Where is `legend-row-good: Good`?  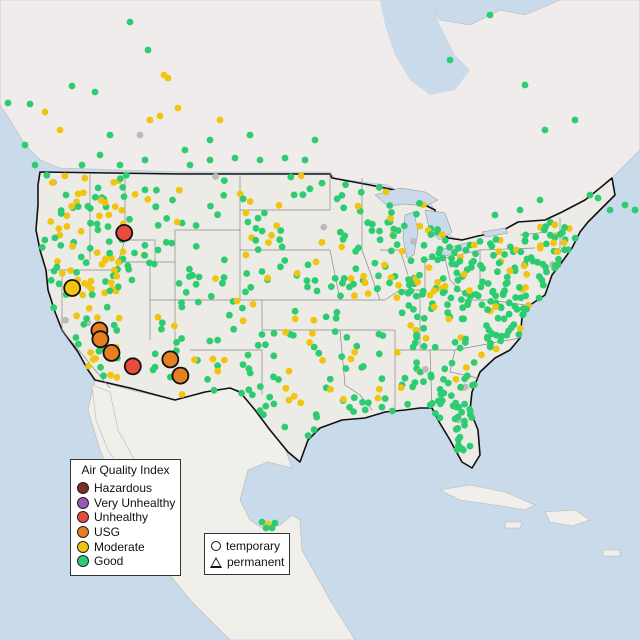
legend-row-good: Good is located at coordinates (125, 561).